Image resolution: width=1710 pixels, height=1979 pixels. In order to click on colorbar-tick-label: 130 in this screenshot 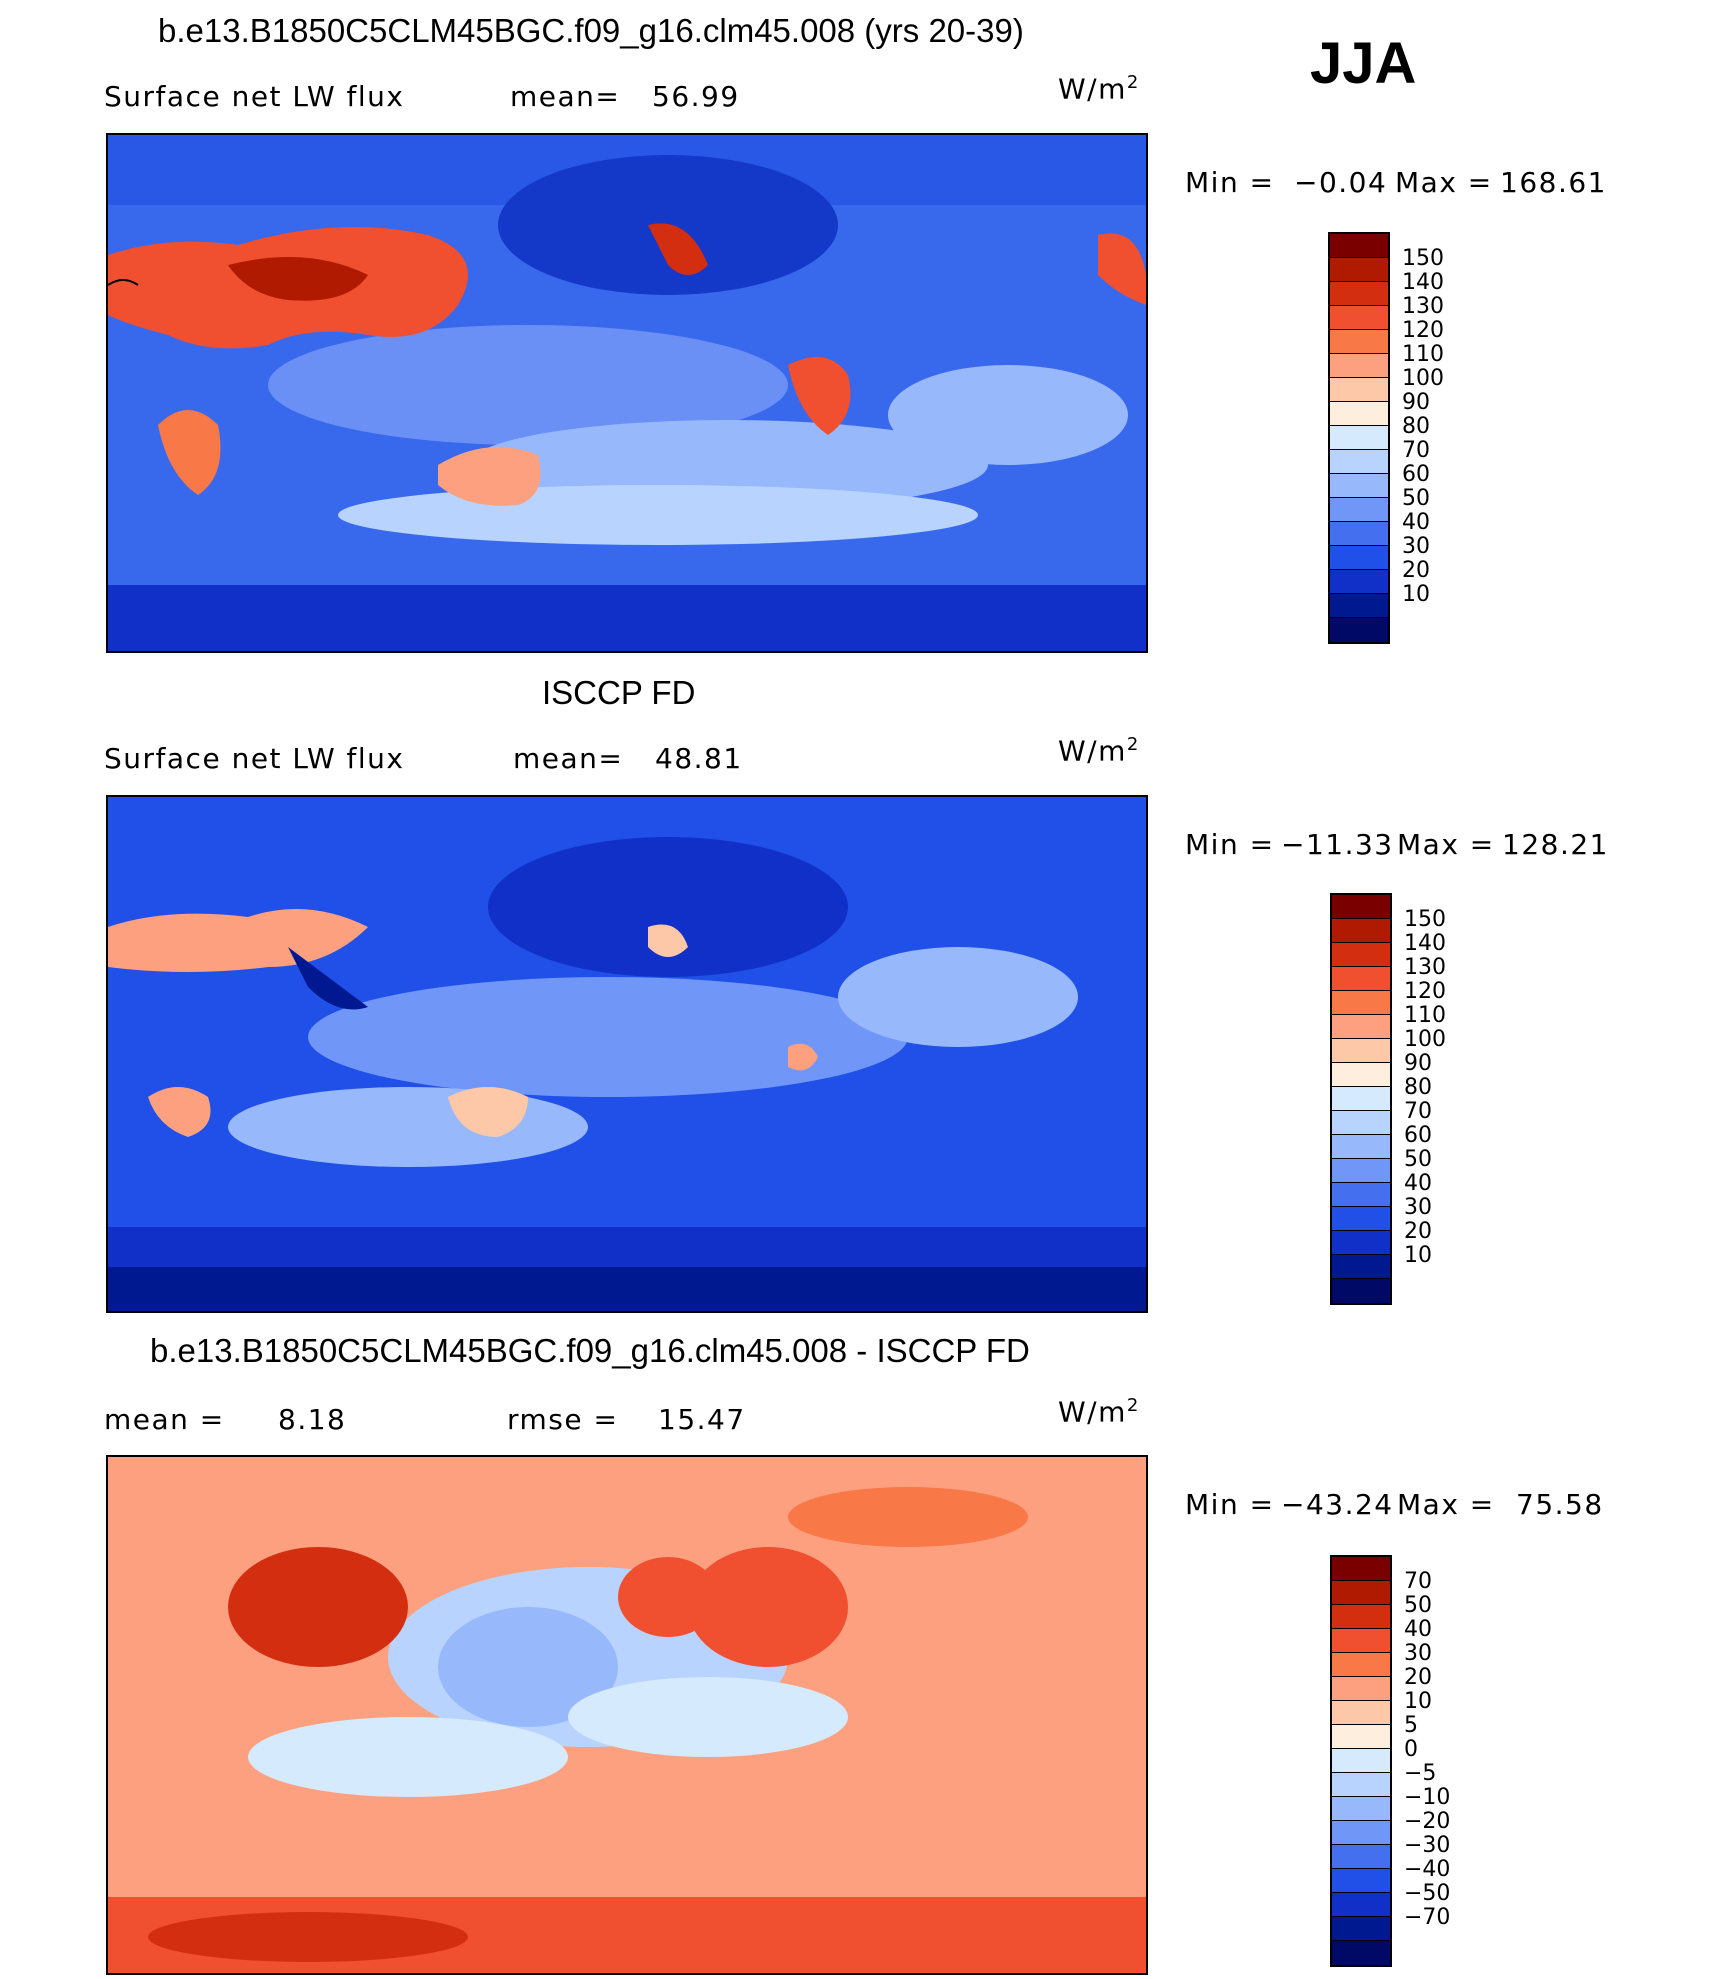, I will do `click(1423, 306)`.